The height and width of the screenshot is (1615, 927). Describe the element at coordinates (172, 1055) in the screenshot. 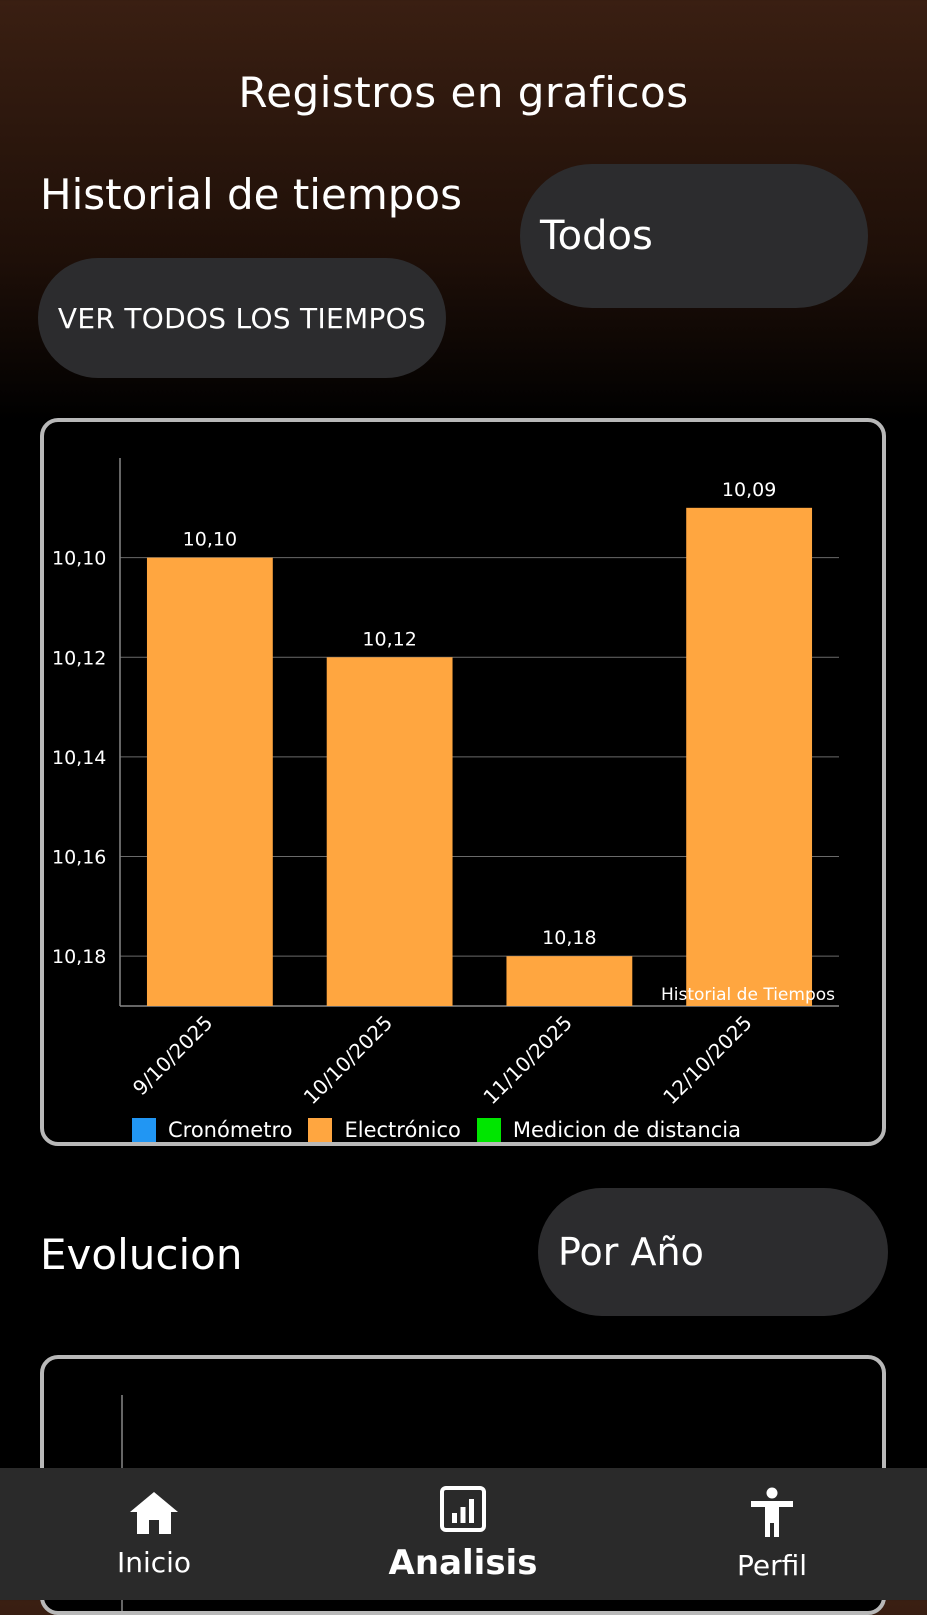

I see `x-tick-label: 9/10/2025` at that location.